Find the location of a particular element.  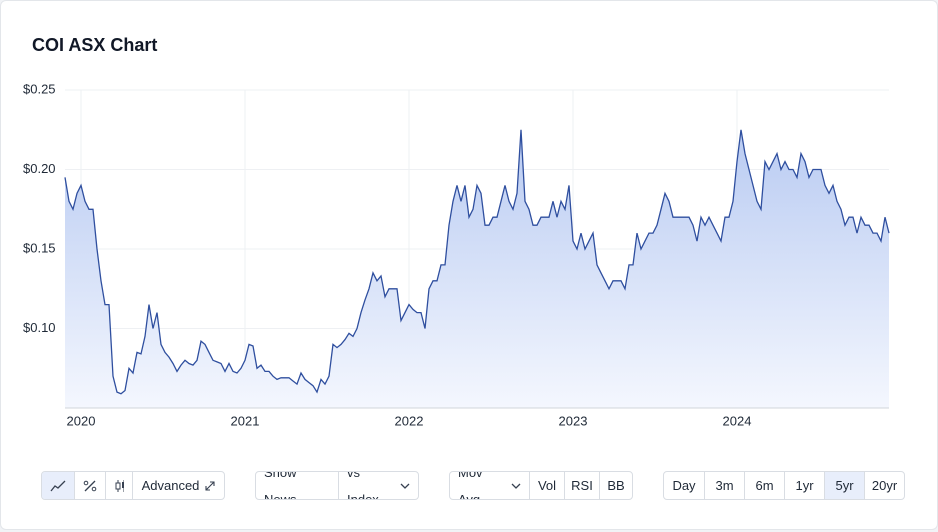

x-tick-label: 2024 is located at coordinates (737, 420).